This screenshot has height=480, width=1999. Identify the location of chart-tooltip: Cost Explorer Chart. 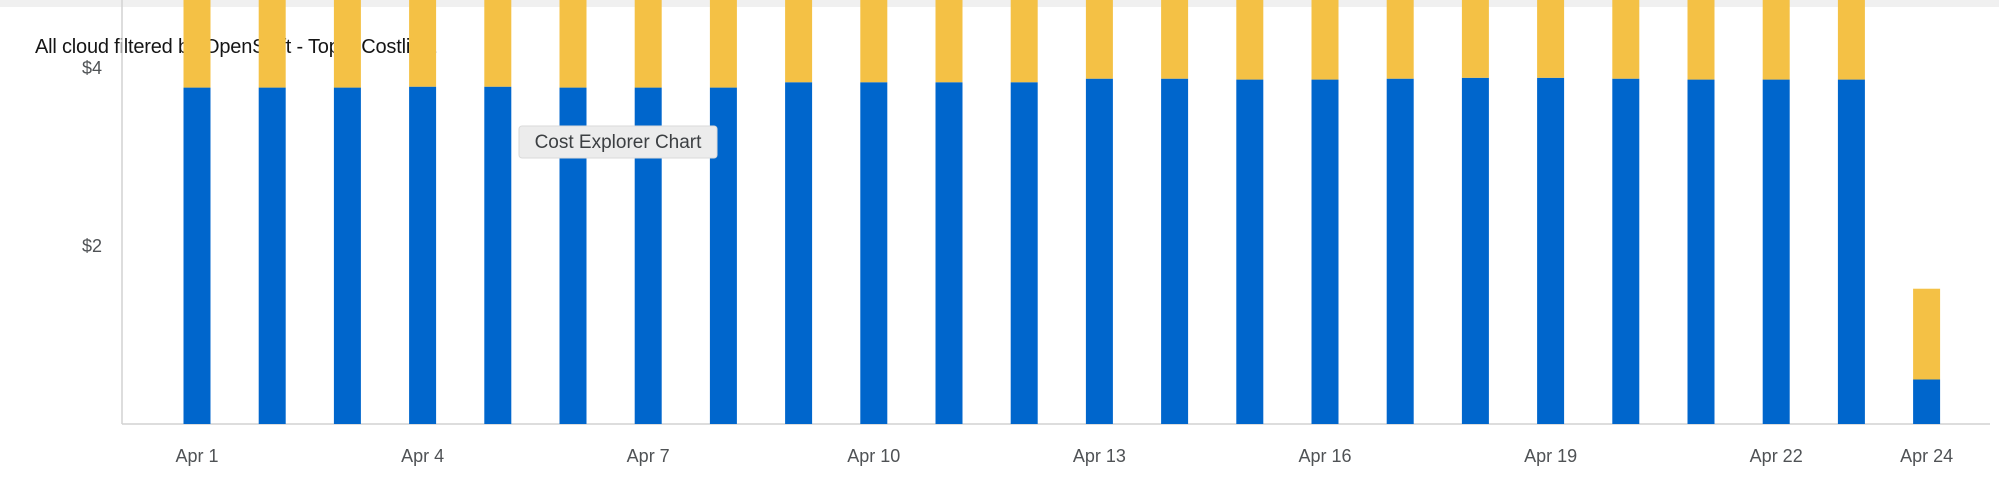
(618, 142).